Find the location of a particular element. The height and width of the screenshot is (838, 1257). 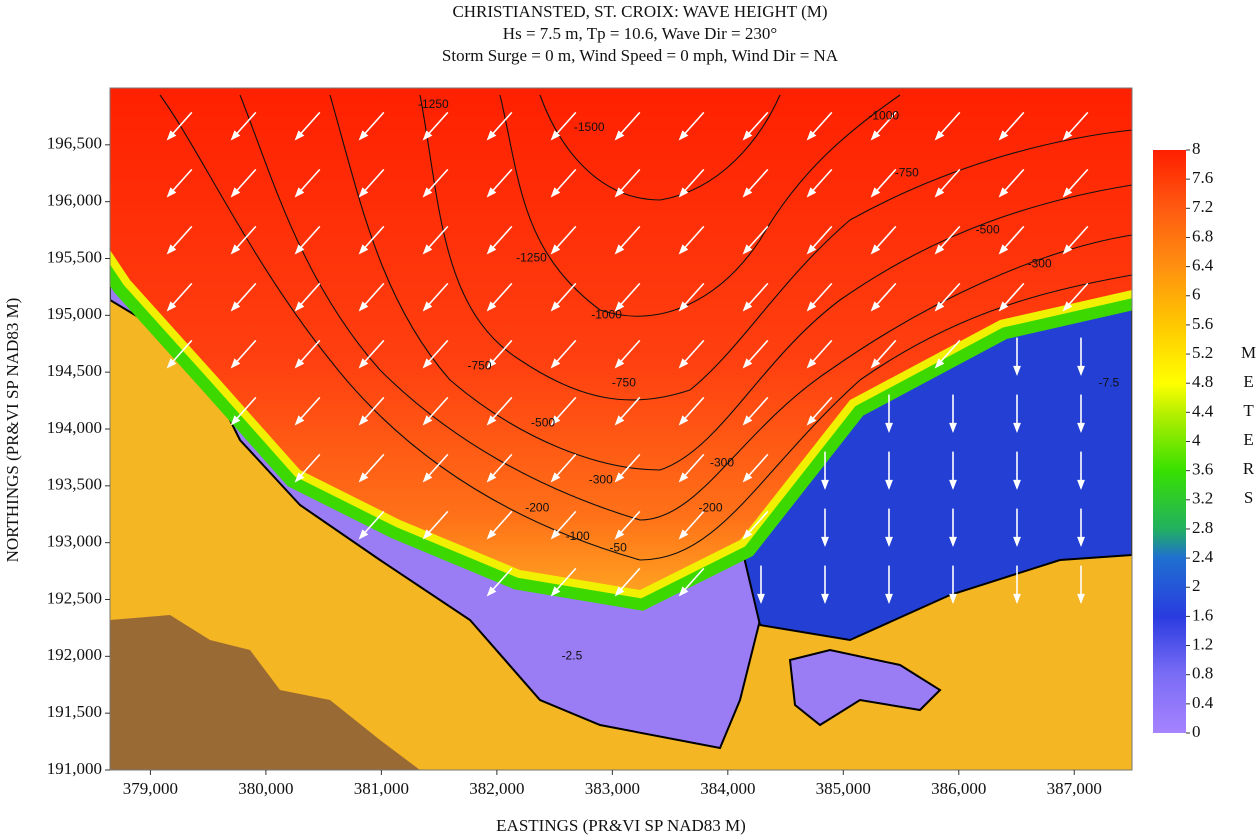

colorbar-tick-label: 1.2 is located at coordinates (1202, 643).